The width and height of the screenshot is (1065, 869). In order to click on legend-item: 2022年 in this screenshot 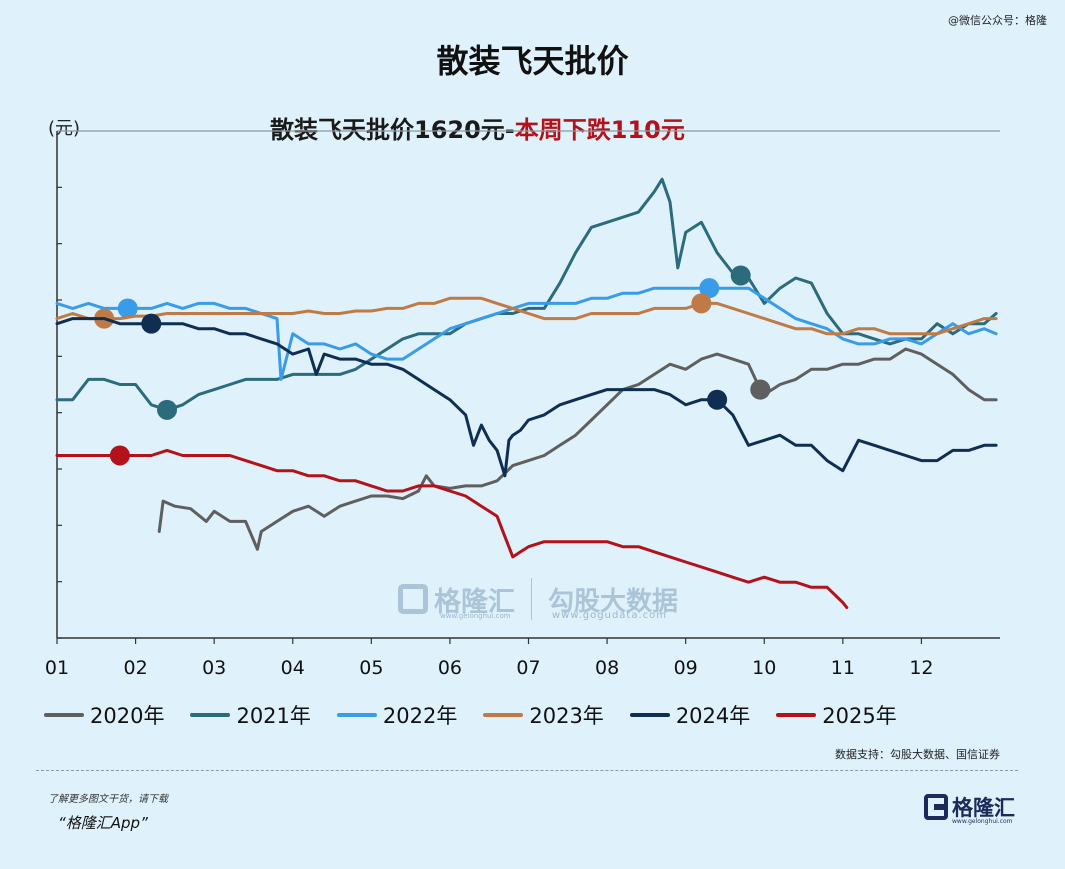, I will do `click(397, 715)`.